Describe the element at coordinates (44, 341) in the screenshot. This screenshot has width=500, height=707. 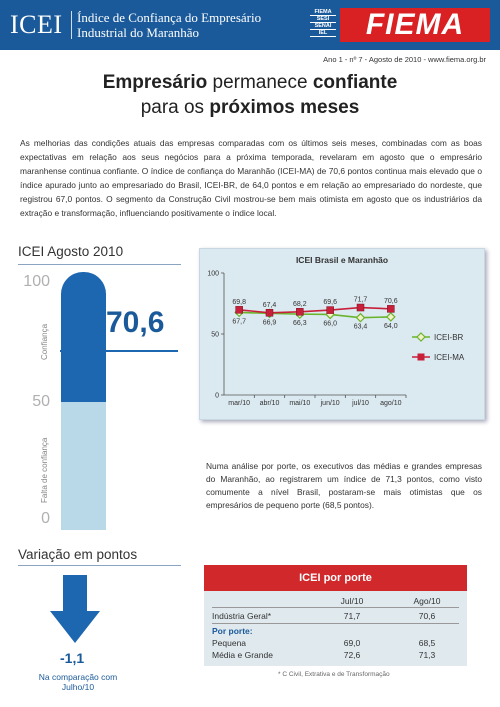
I see `label-confianca: Confiança` at that location.